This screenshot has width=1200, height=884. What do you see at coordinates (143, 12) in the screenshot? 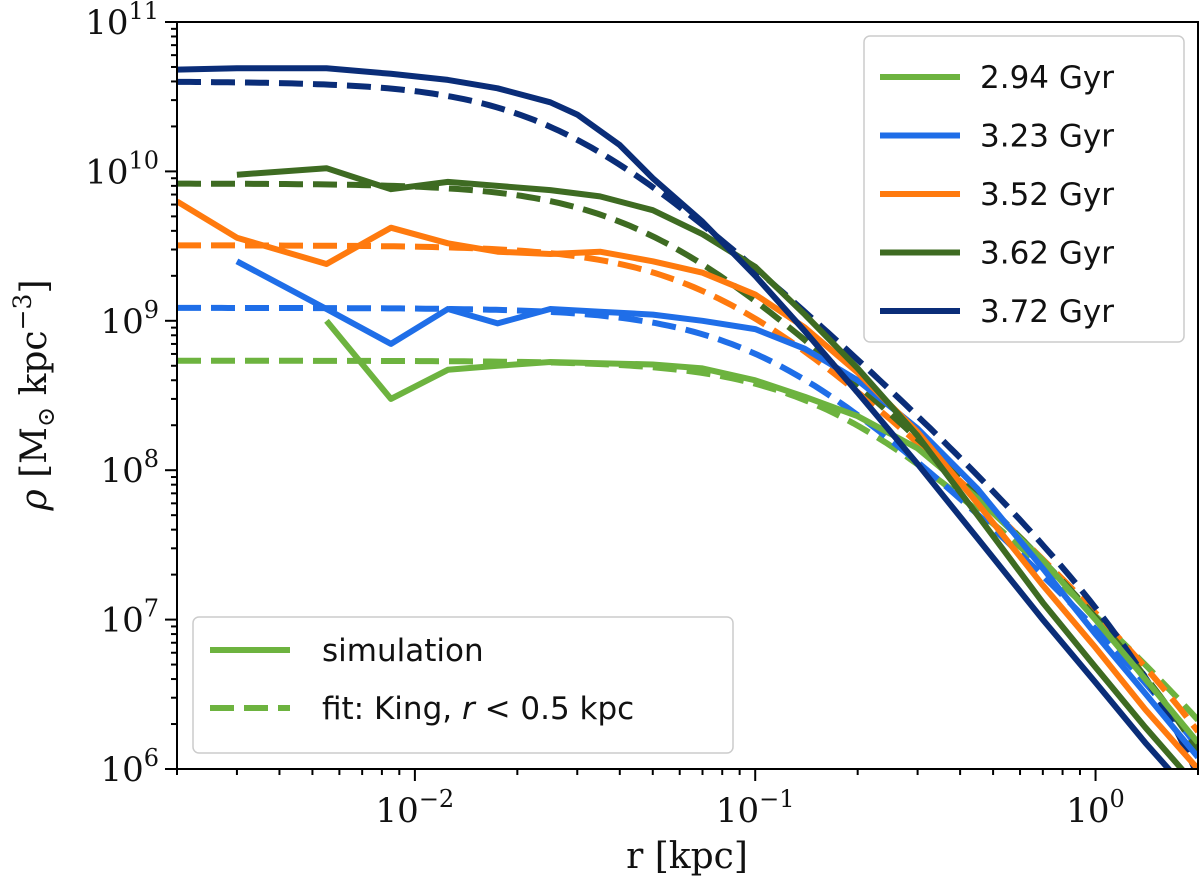
I see `y-tick-label-5-exponent: 11` at bounding box center [143, 12].